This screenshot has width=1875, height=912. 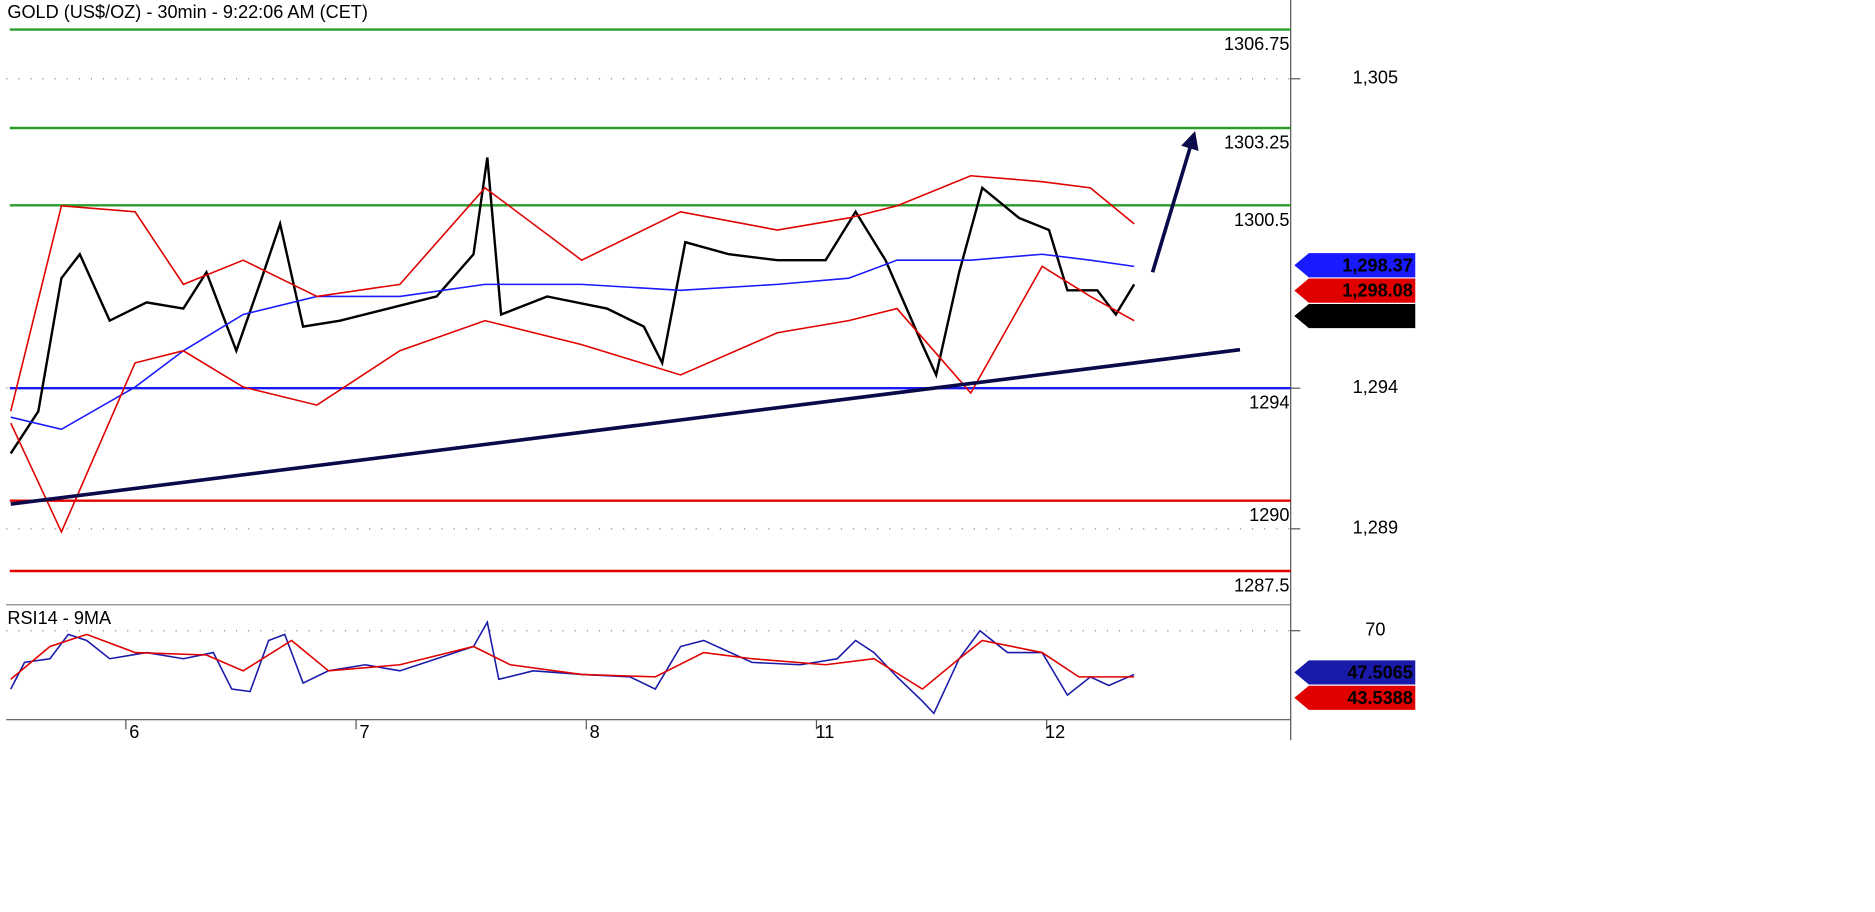 I want to click on y-tick-label: 1,294, so click(x=1375, y=387).